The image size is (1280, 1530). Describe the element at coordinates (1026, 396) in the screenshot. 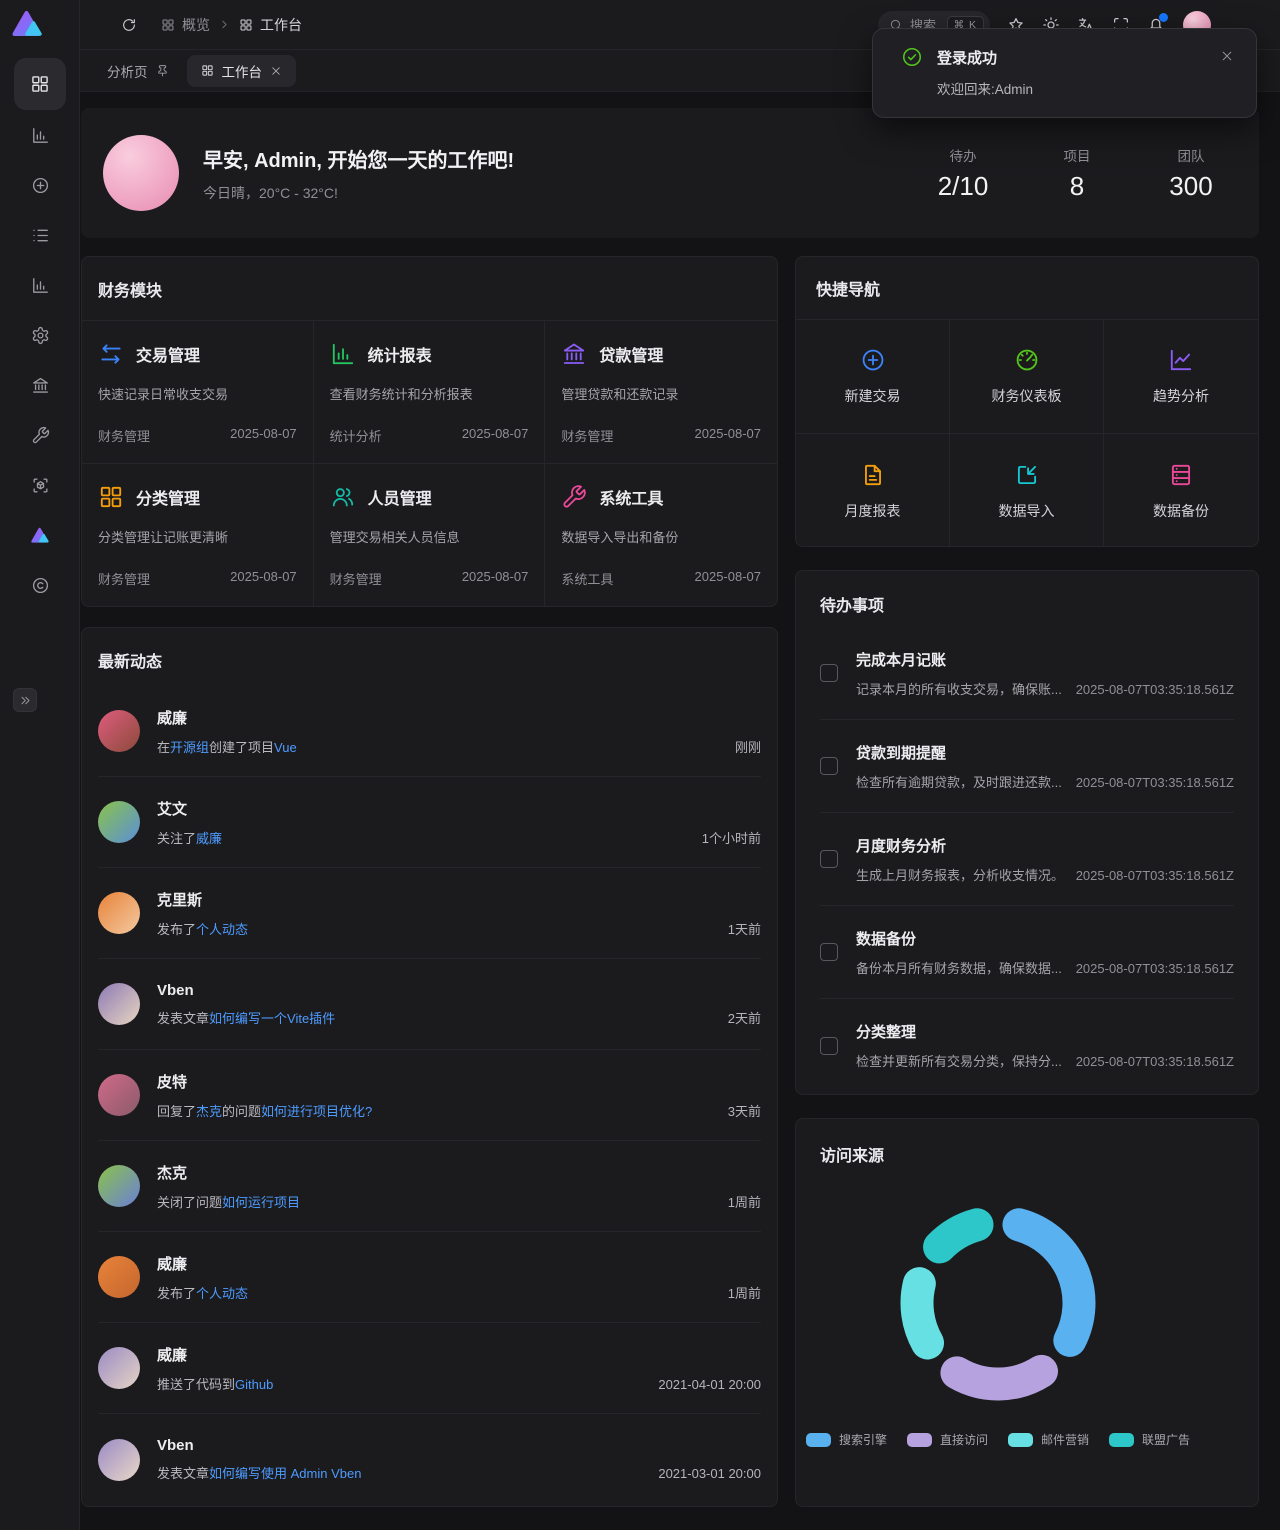

I see `quick-nav-label: 财务仪表板` at that location.